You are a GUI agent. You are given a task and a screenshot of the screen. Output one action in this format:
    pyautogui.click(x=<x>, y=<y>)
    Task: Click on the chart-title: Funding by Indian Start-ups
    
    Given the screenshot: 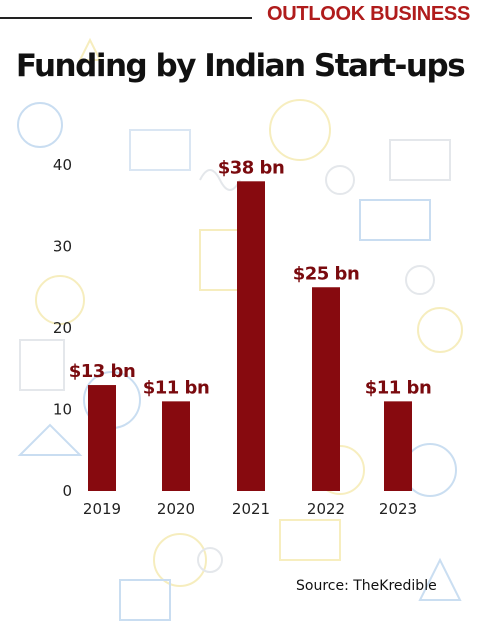 What is the action you would take?
    pyautogui.click(x=240, y=66)
    